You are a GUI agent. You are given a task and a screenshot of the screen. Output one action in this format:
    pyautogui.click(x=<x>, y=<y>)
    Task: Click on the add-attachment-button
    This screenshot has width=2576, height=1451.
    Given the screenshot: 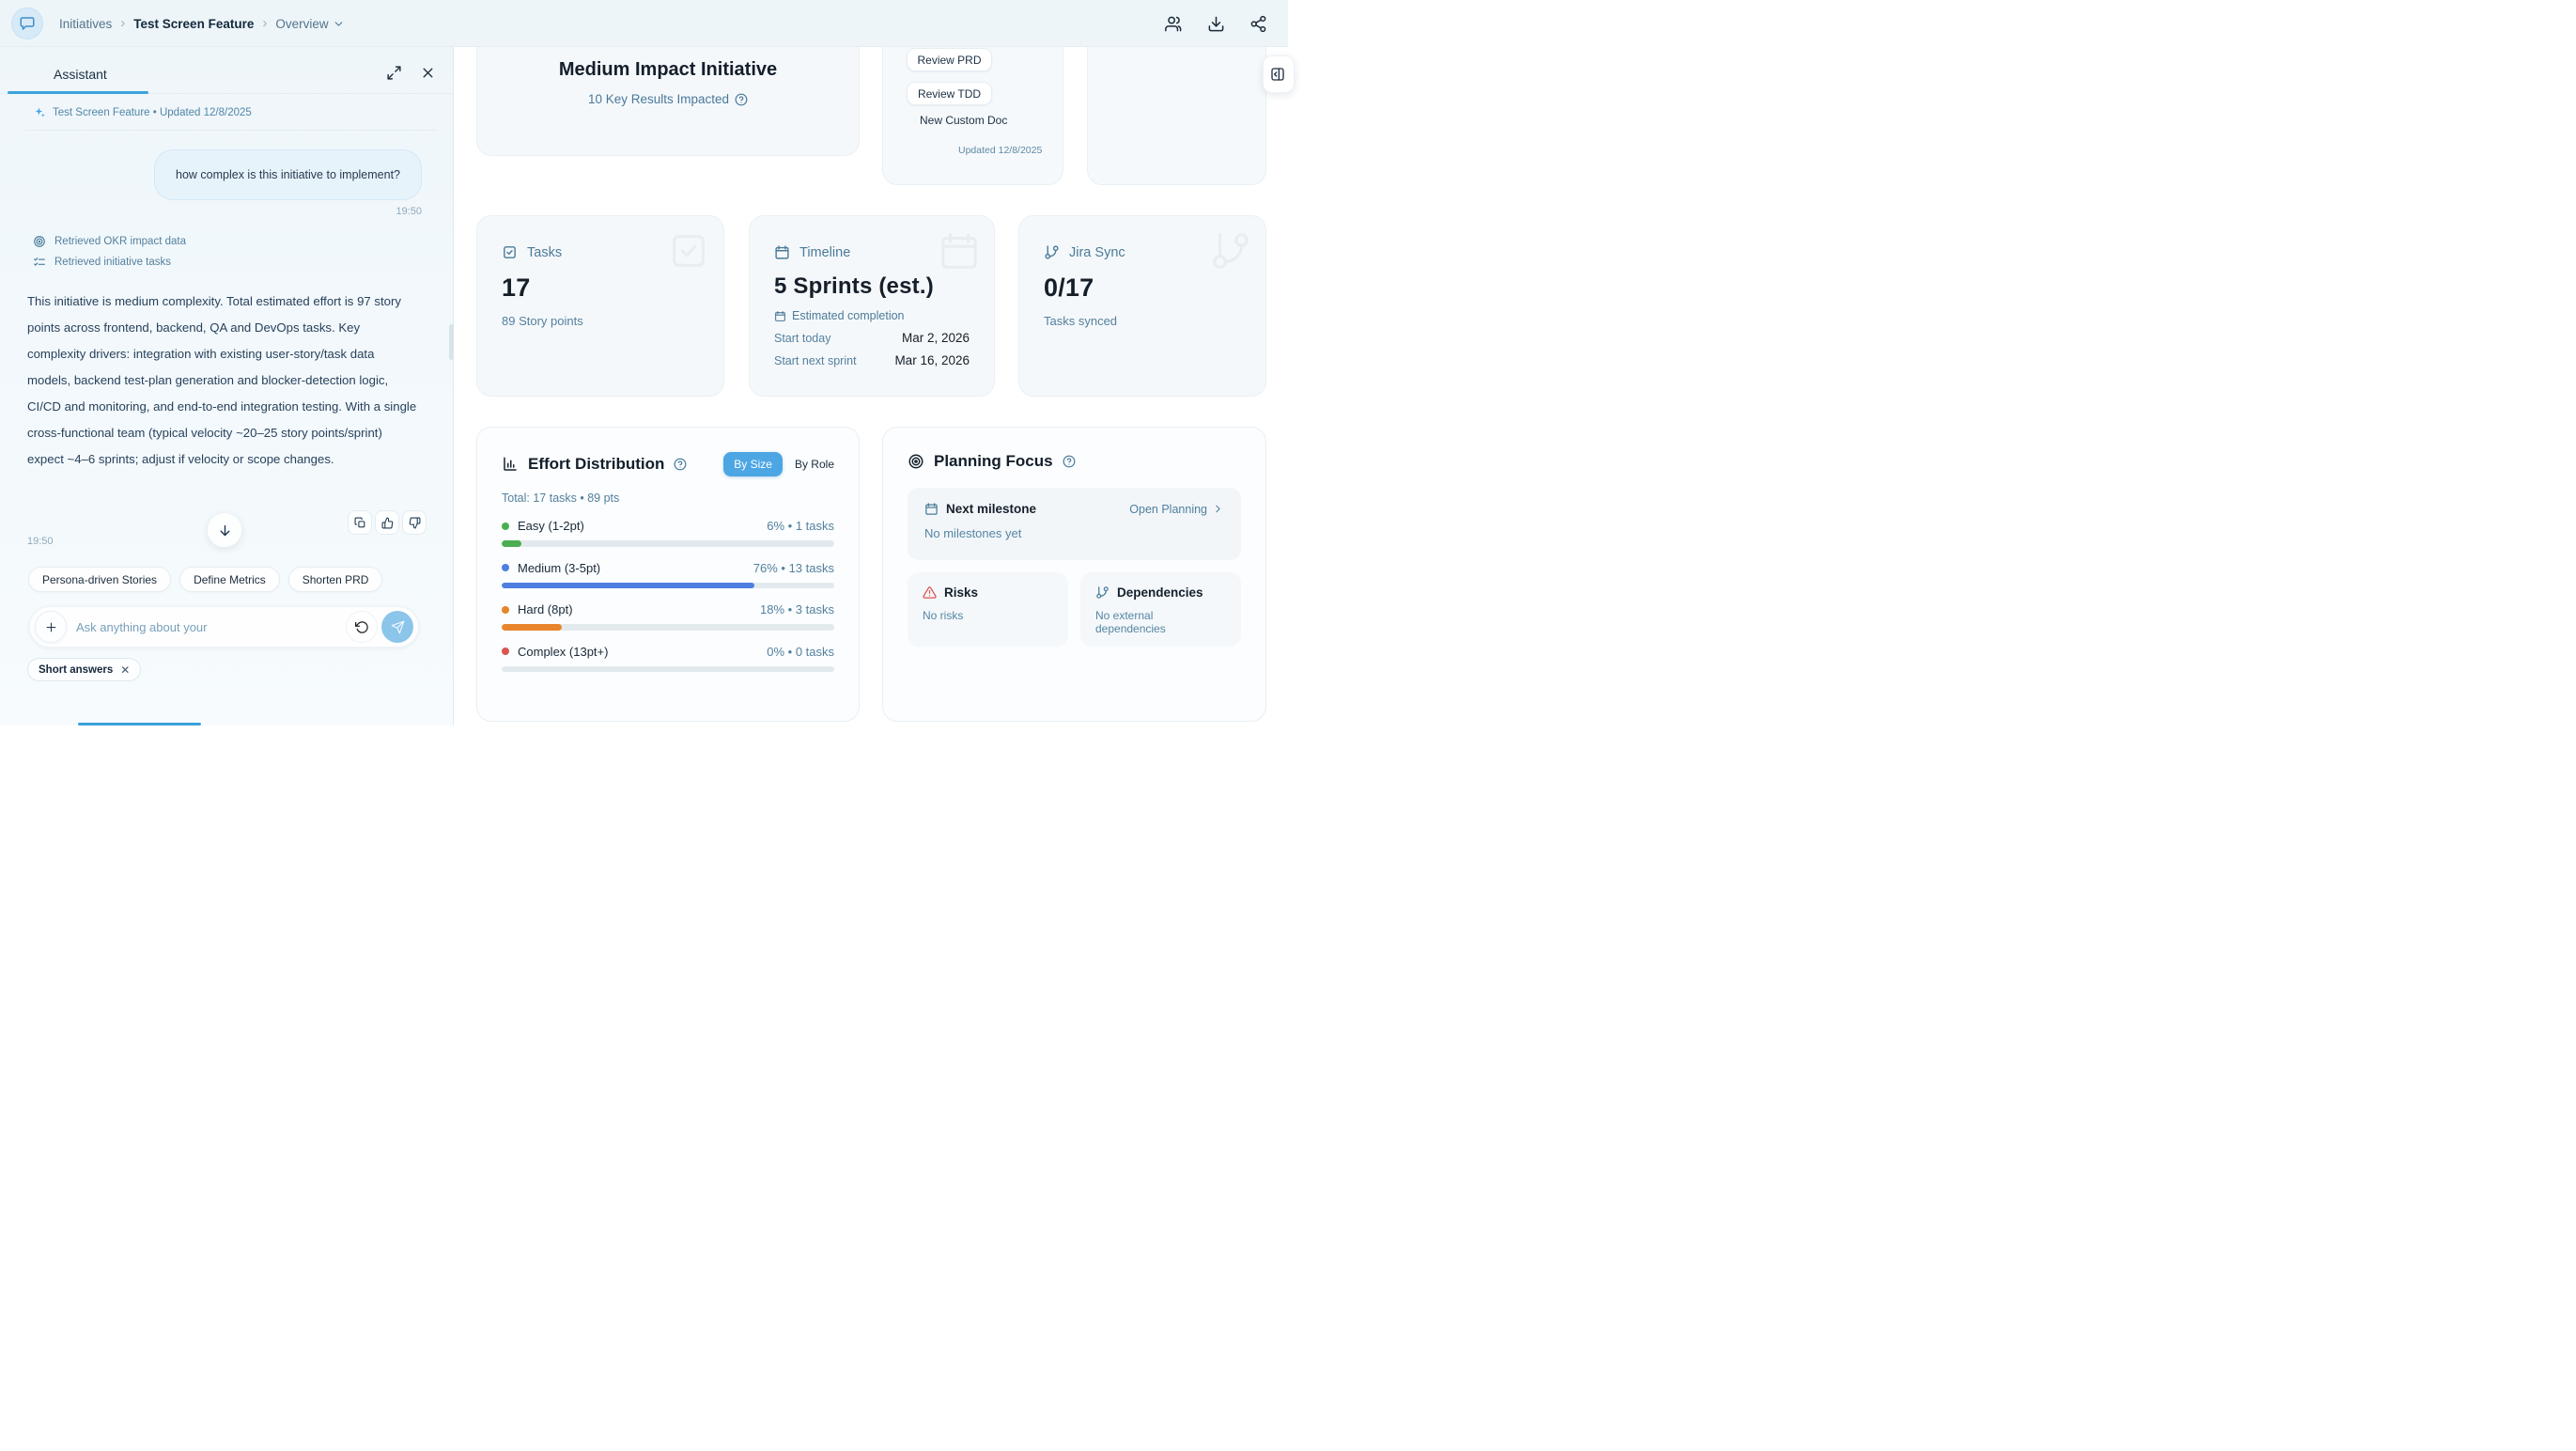 What is the action you would take?
    pyautogui.click(x=51, y=627)
    